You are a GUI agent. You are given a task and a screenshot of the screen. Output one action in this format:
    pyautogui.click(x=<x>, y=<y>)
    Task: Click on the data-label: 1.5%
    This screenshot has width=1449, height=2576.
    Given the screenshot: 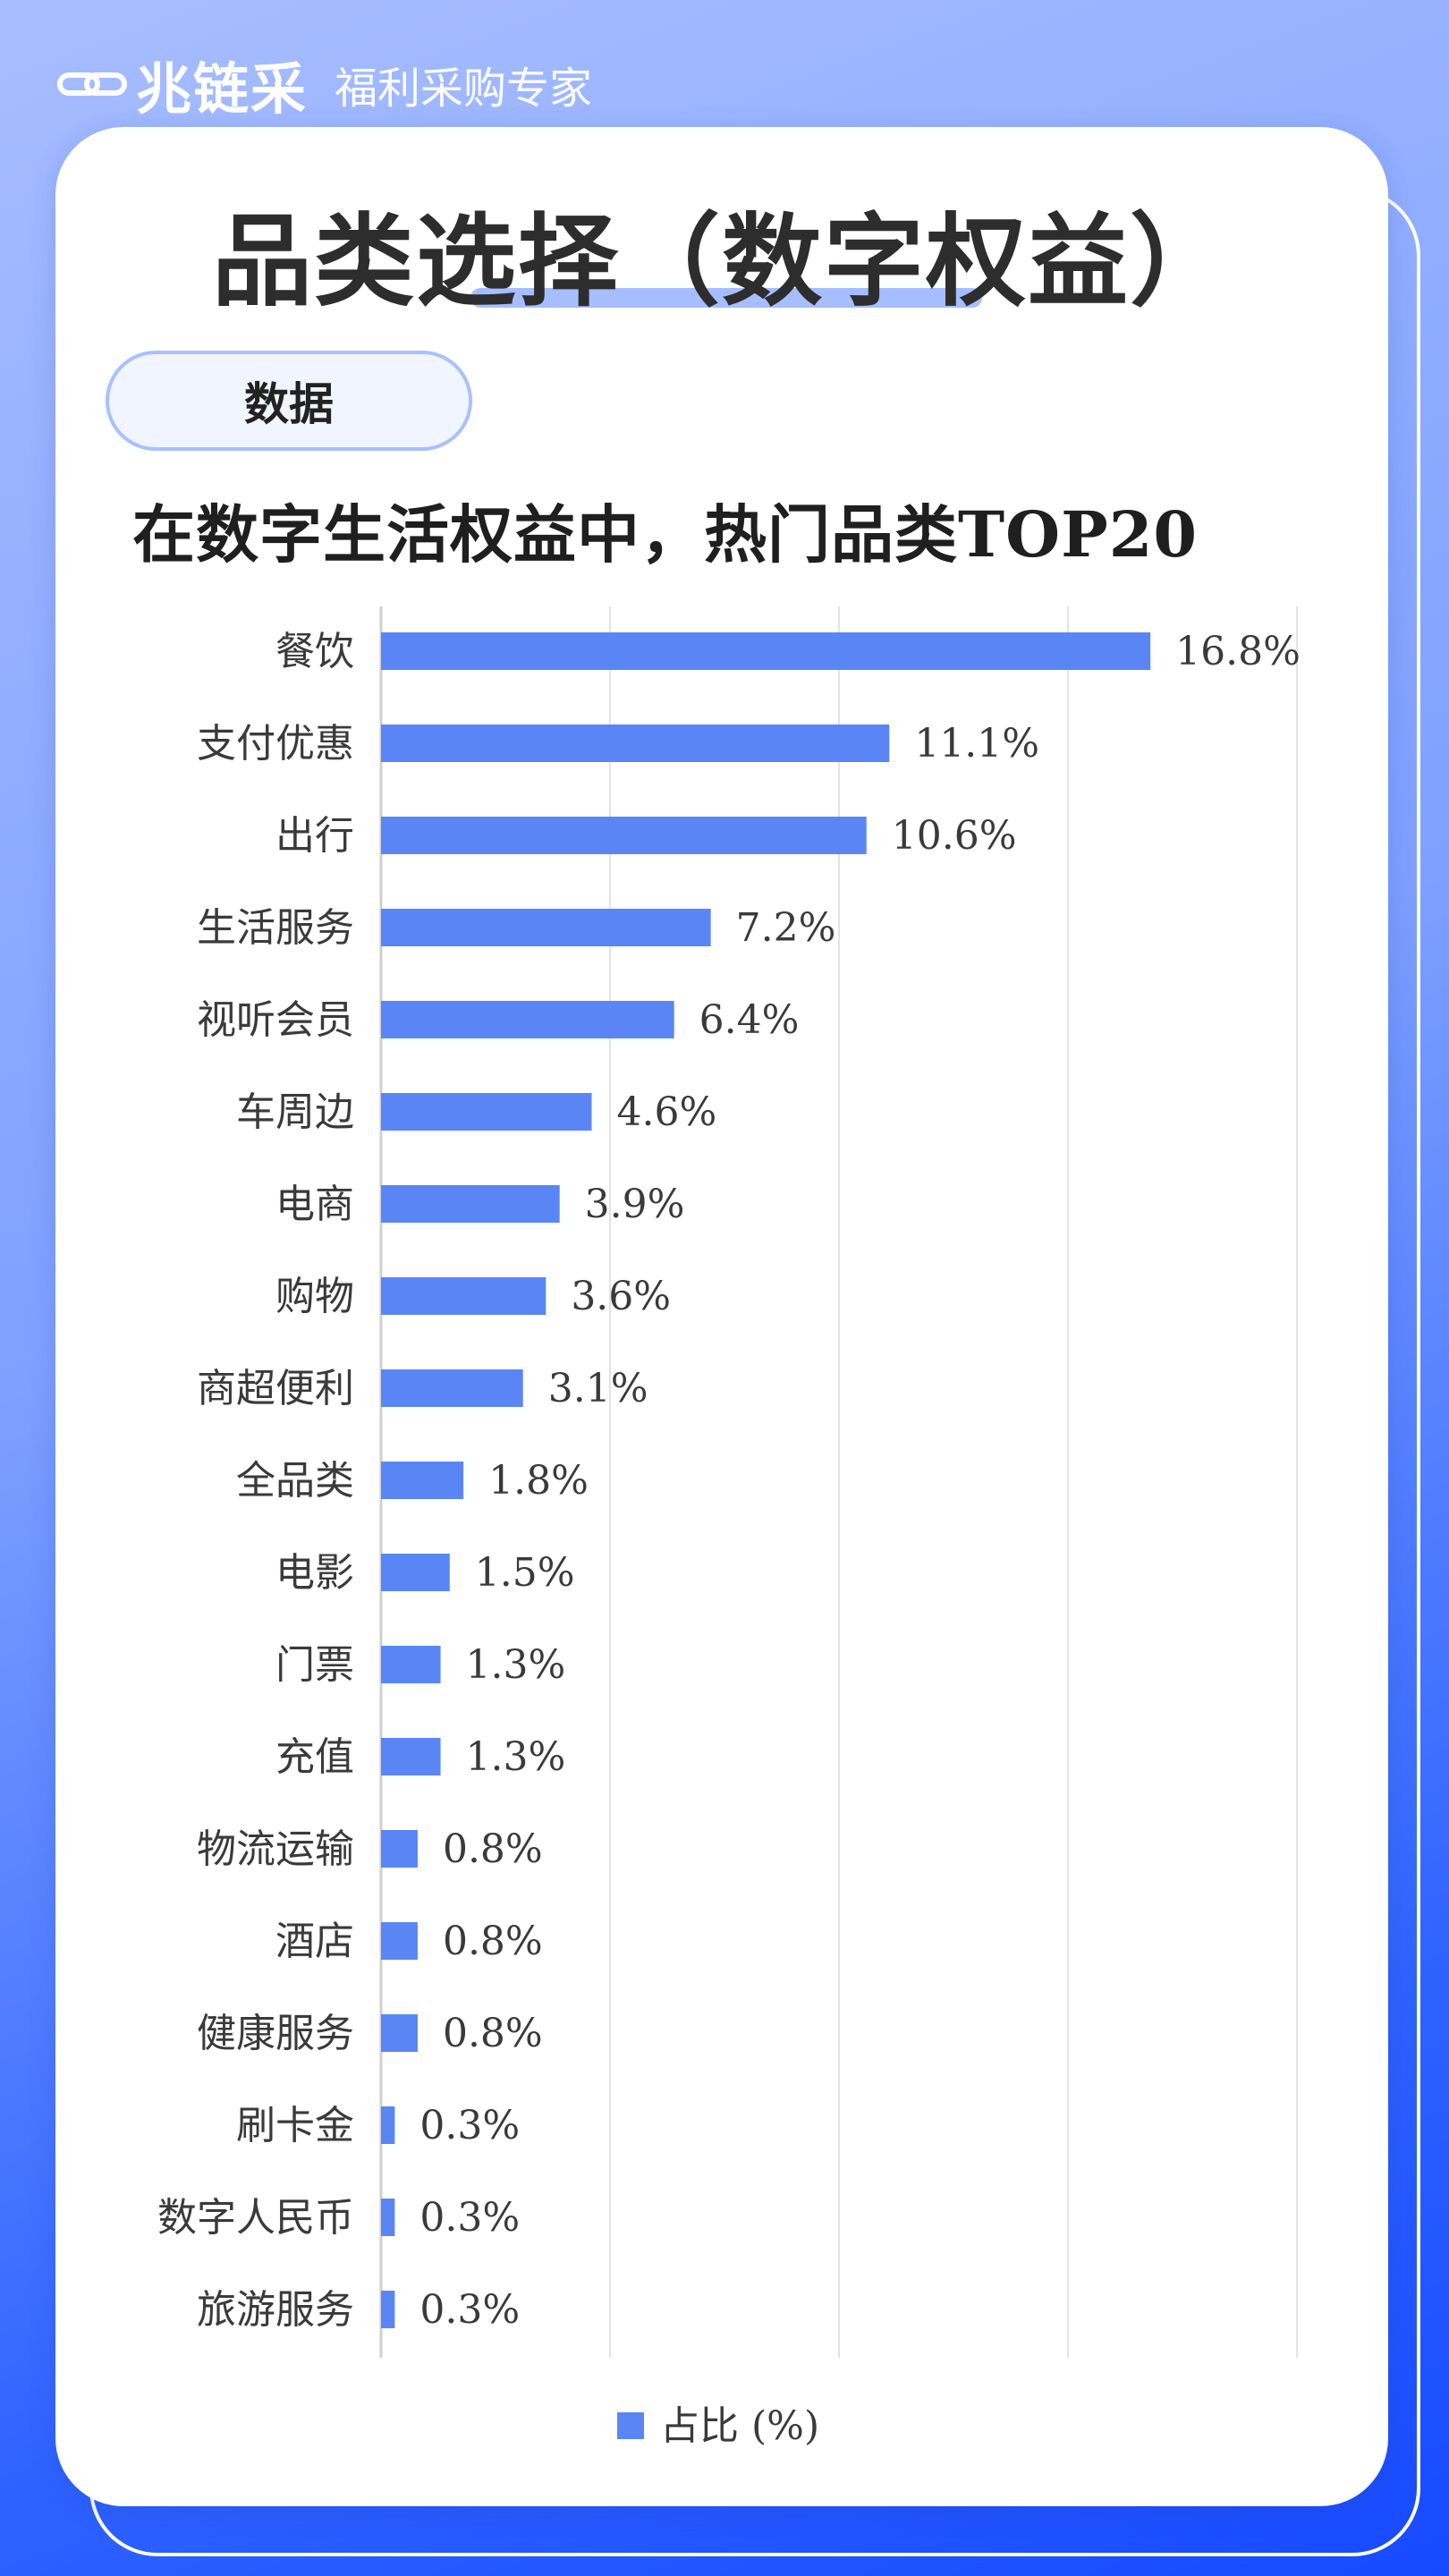 What is the action you would take?
    pyautogui.click(x=525, y=1573)
    